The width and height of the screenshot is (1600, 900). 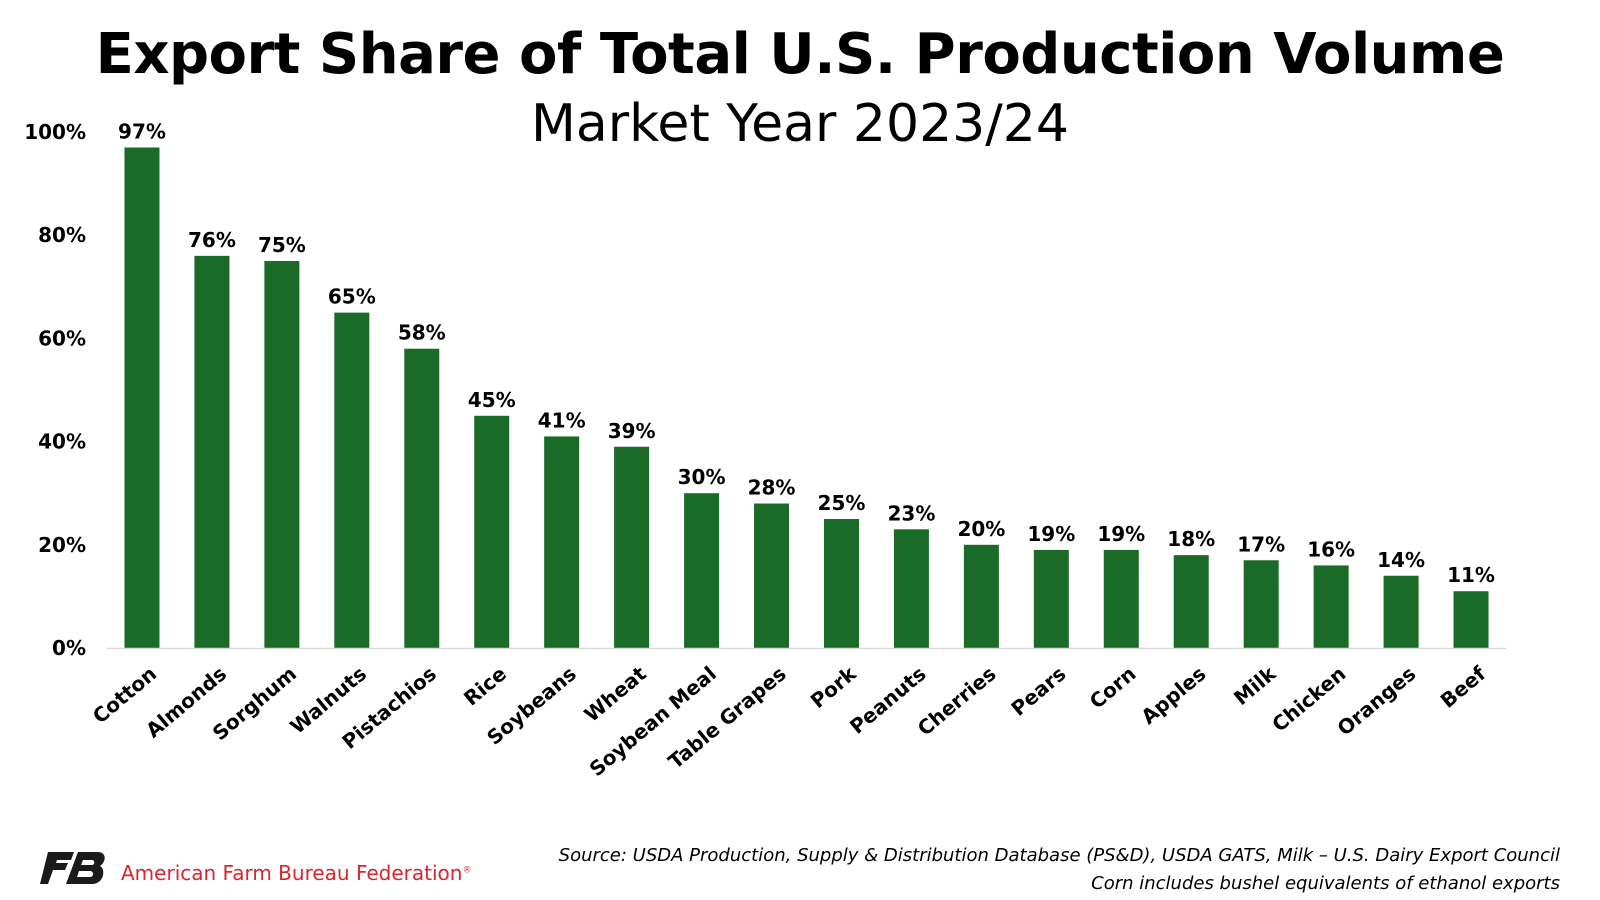 I want to click on data-label: 20%, so click(x=981, y=529).